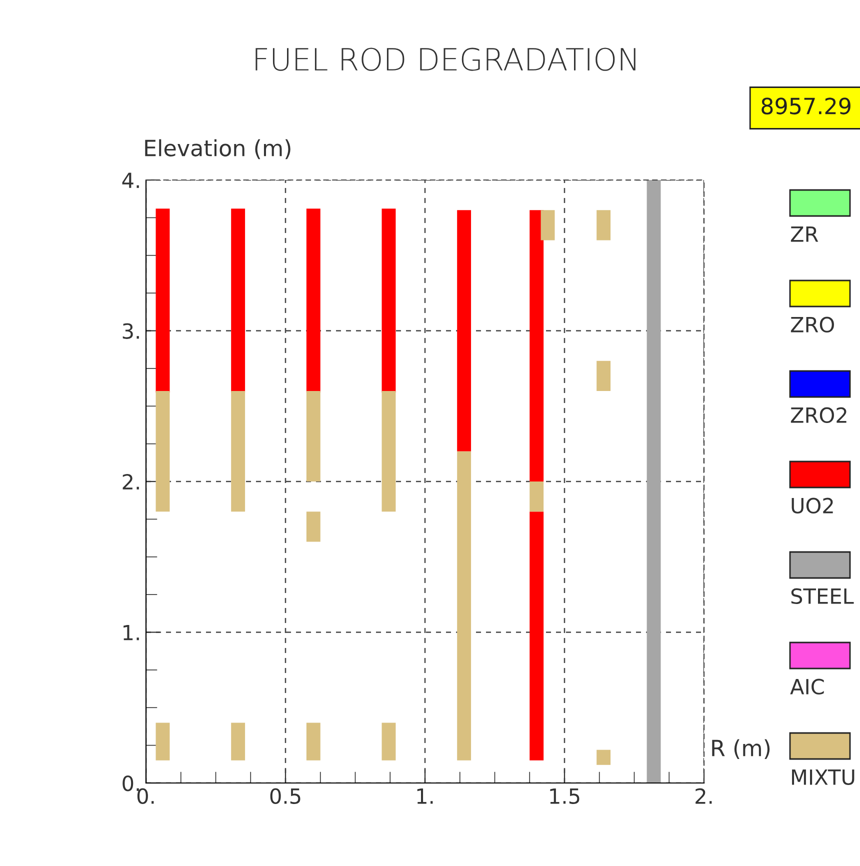 The height and width of the screenshot is (866, 860). I want to click on x-tick-label: 0., so click(145, 796).